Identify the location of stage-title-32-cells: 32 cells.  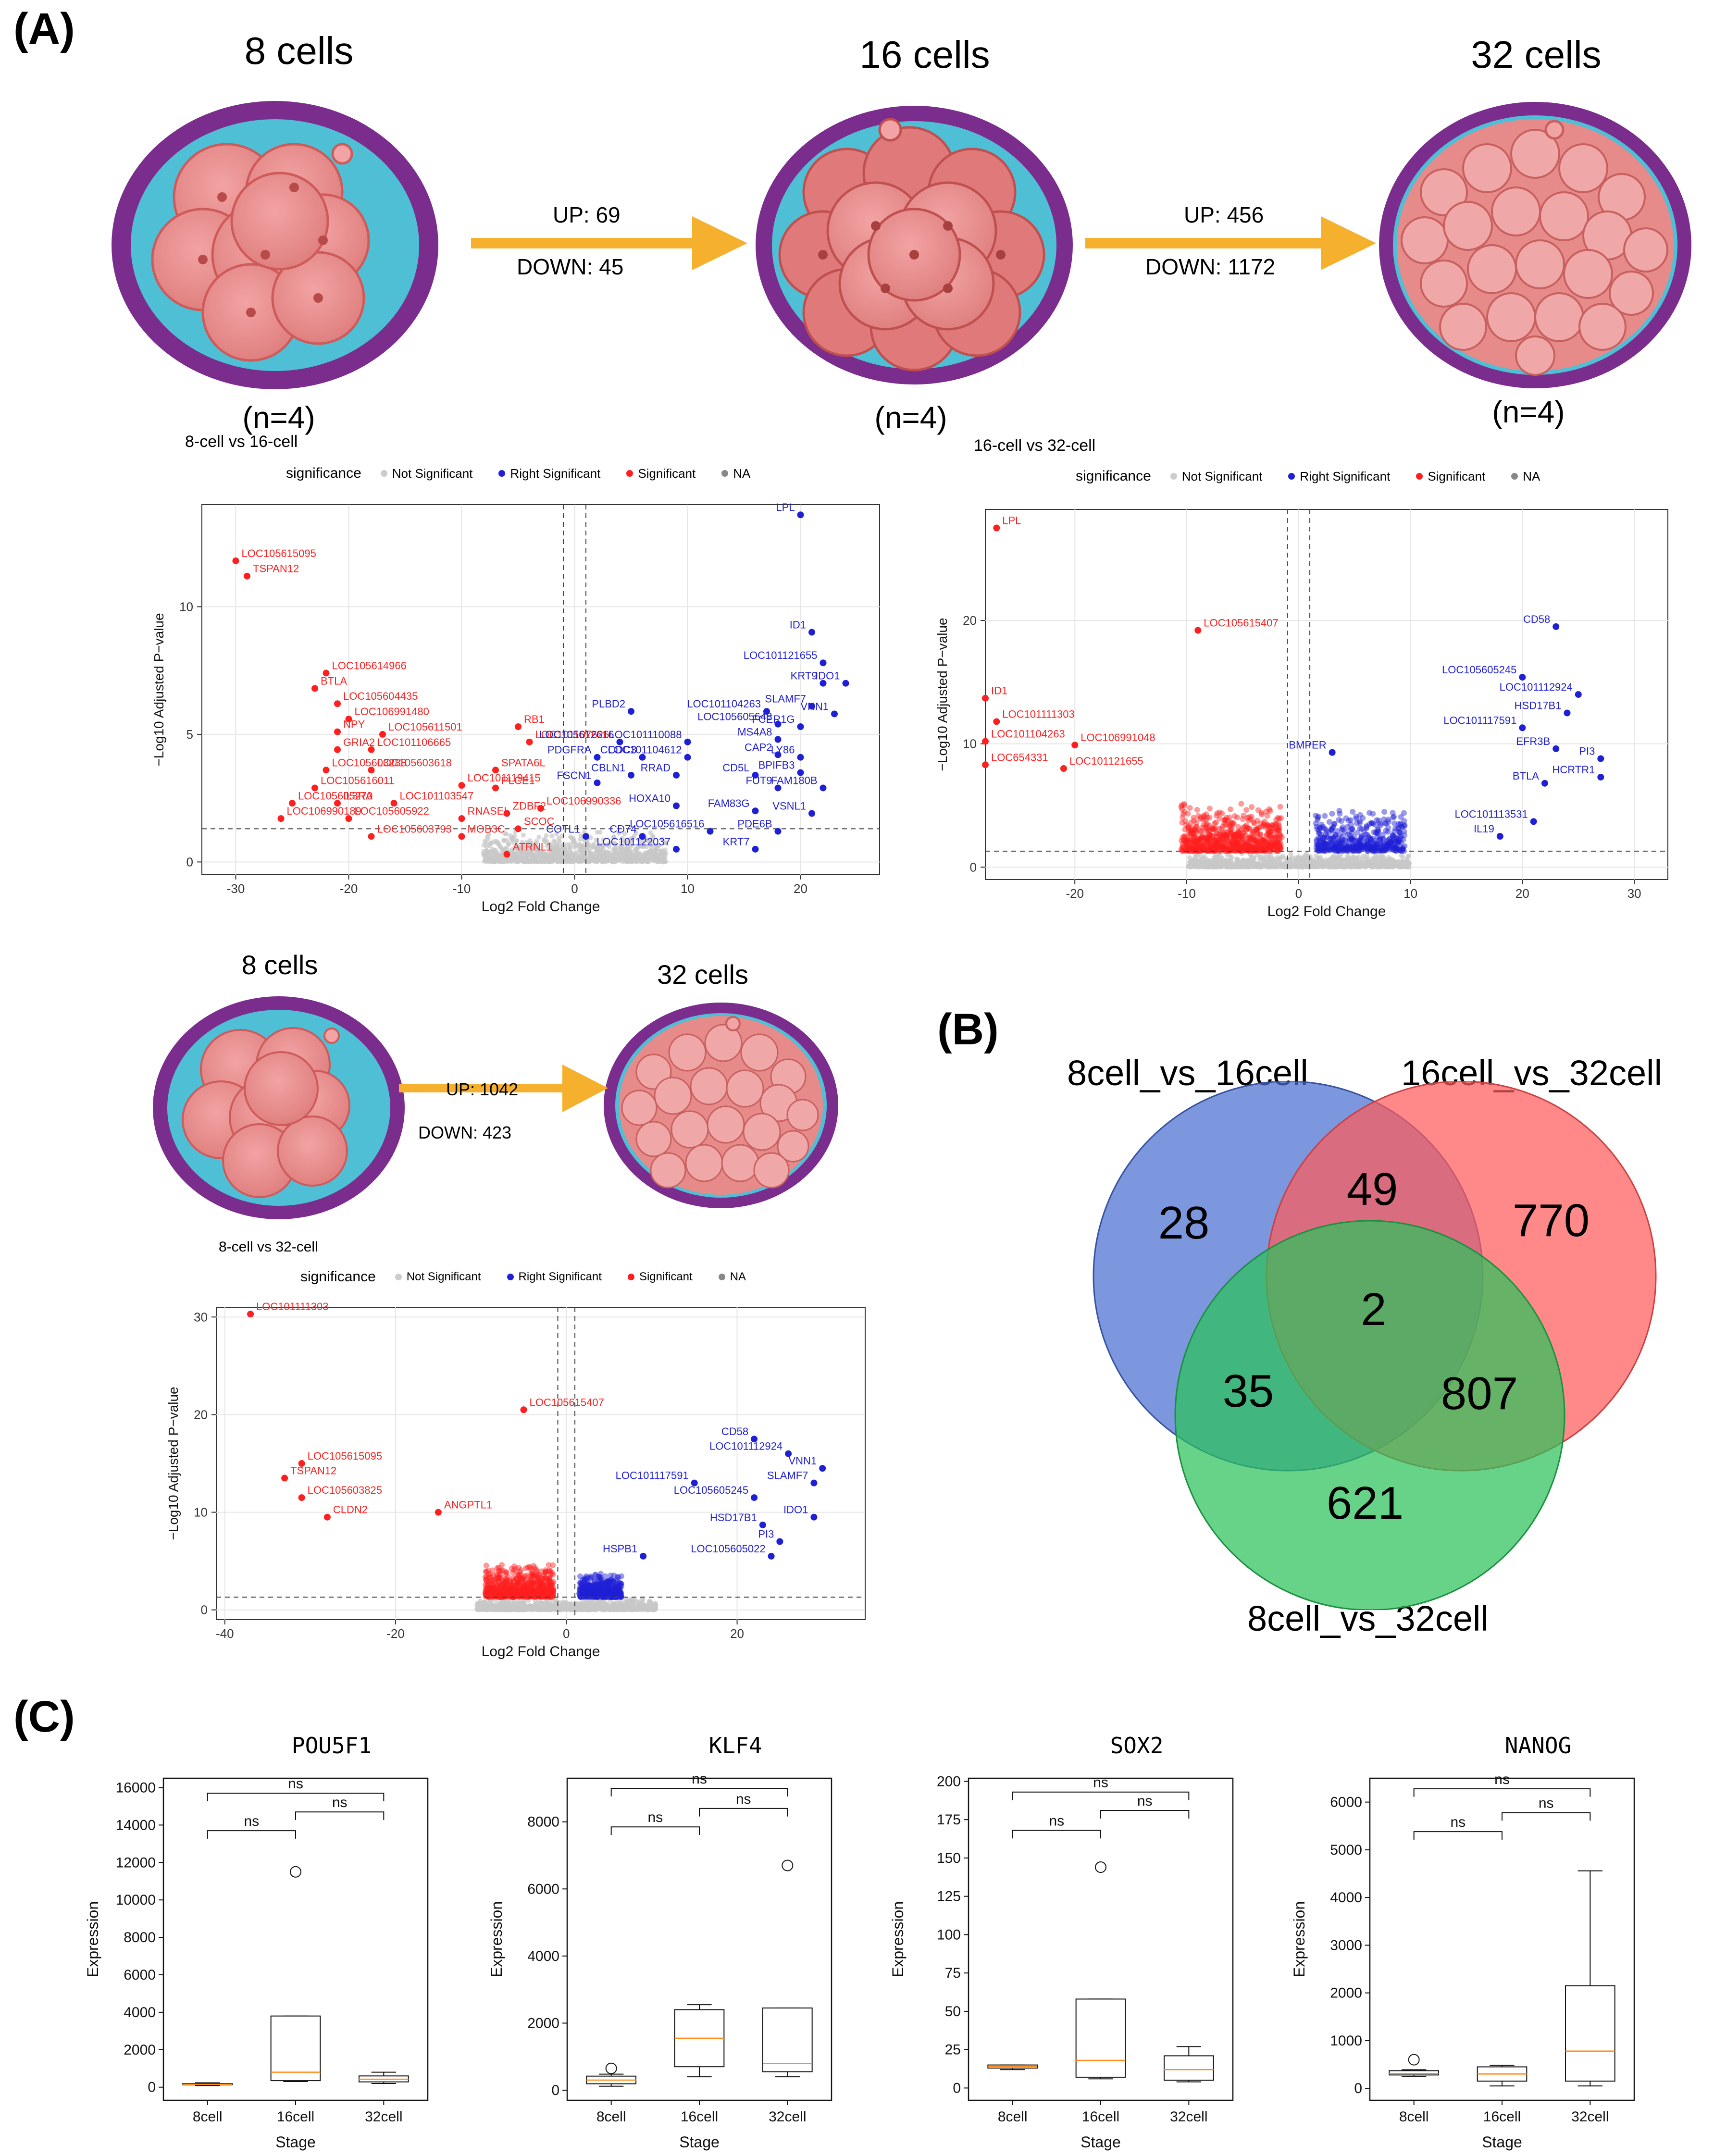
(1537, 54).